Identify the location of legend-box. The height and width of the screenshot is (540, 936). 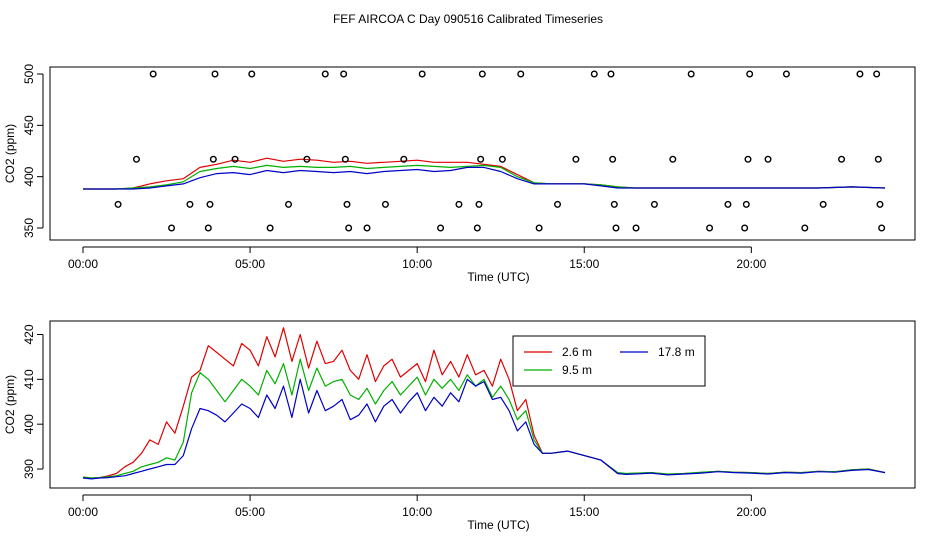
(609, 361).